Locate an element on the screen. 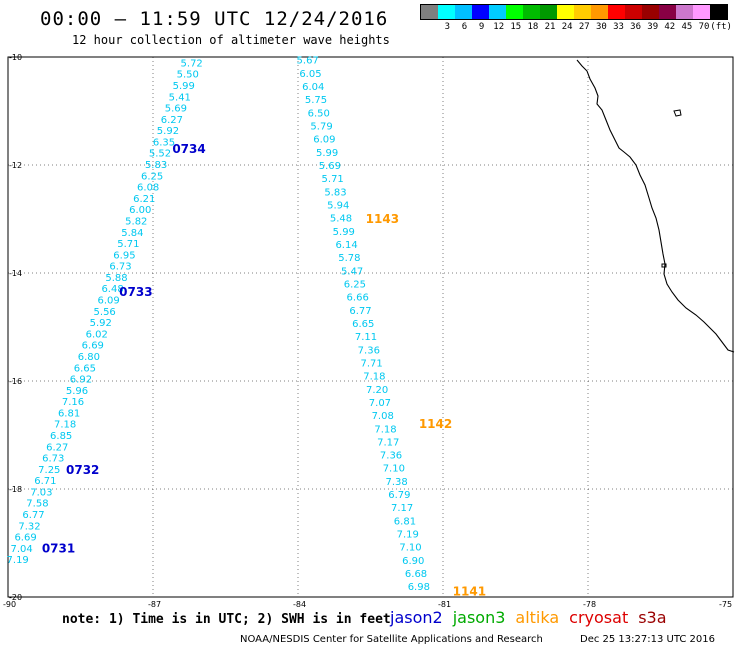 This screenshot has width=740, height=650. wave-height-value: 6.92 is located at coordinates (81, 380).